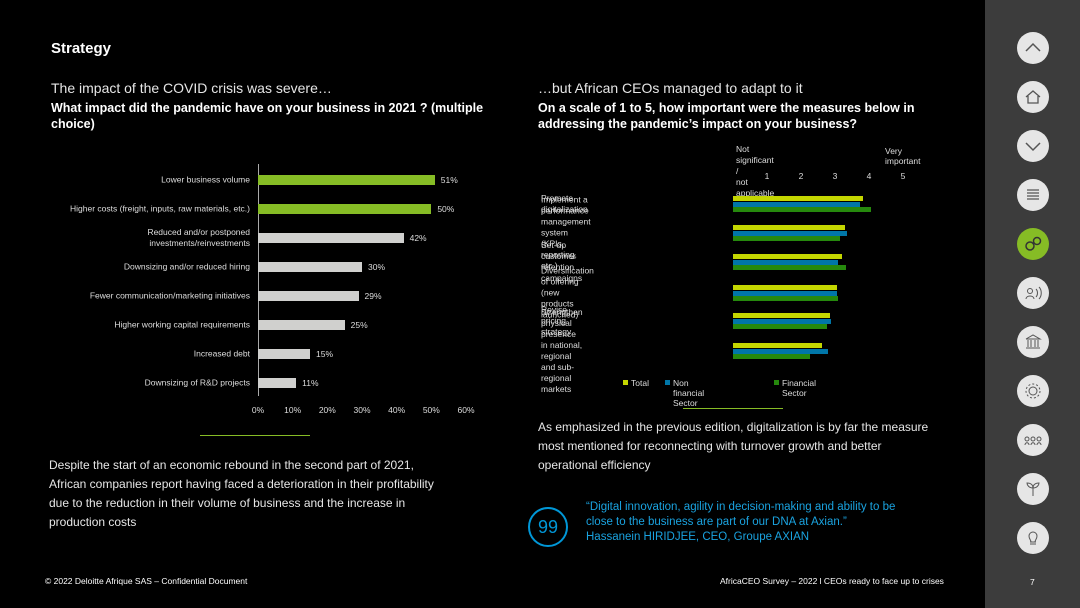 This screenshot has width=1080, height=608. What do you see at coordinates (221, 353) in the screenshot?
I see `category-label: Increased debt` at bounding box center [221, 353].